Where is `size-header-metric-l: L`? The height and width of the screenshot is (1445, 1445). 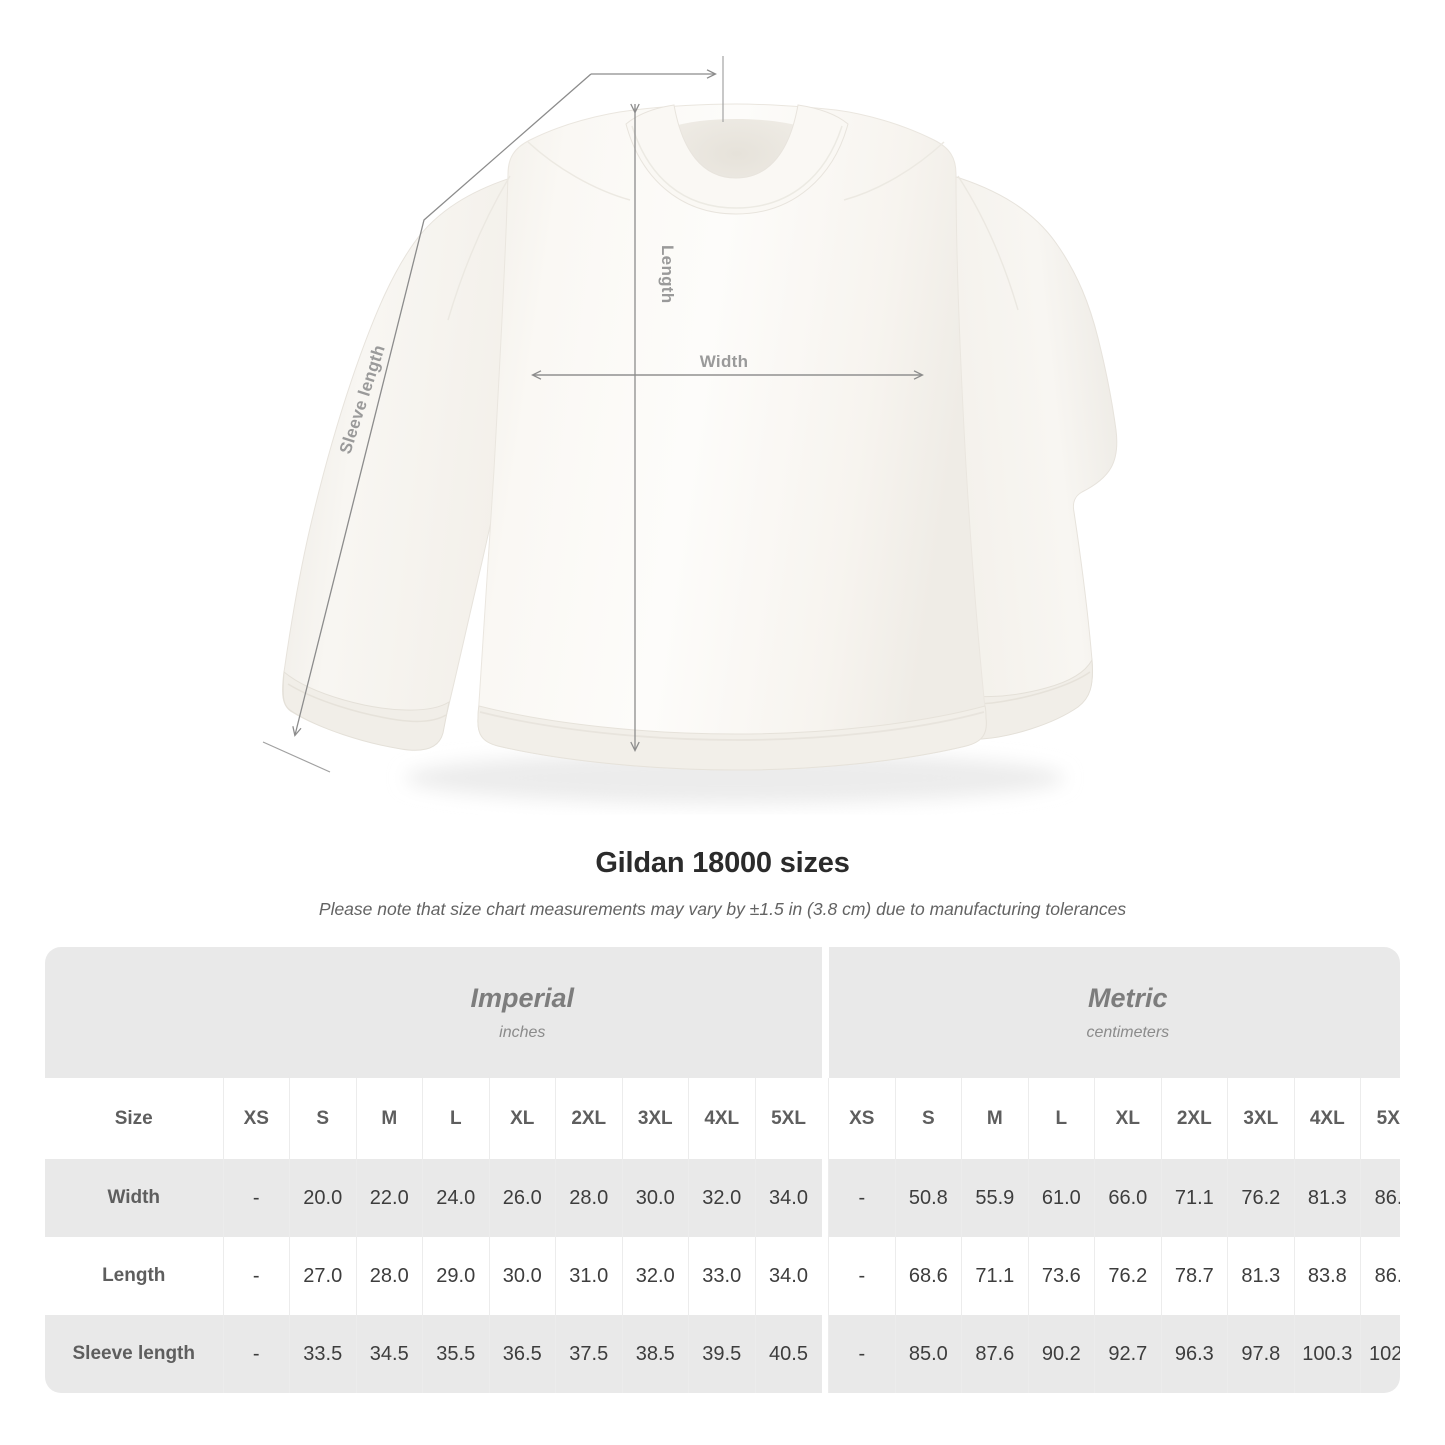
size-header-metric-l: L is located at coordinates (1061, 1118).